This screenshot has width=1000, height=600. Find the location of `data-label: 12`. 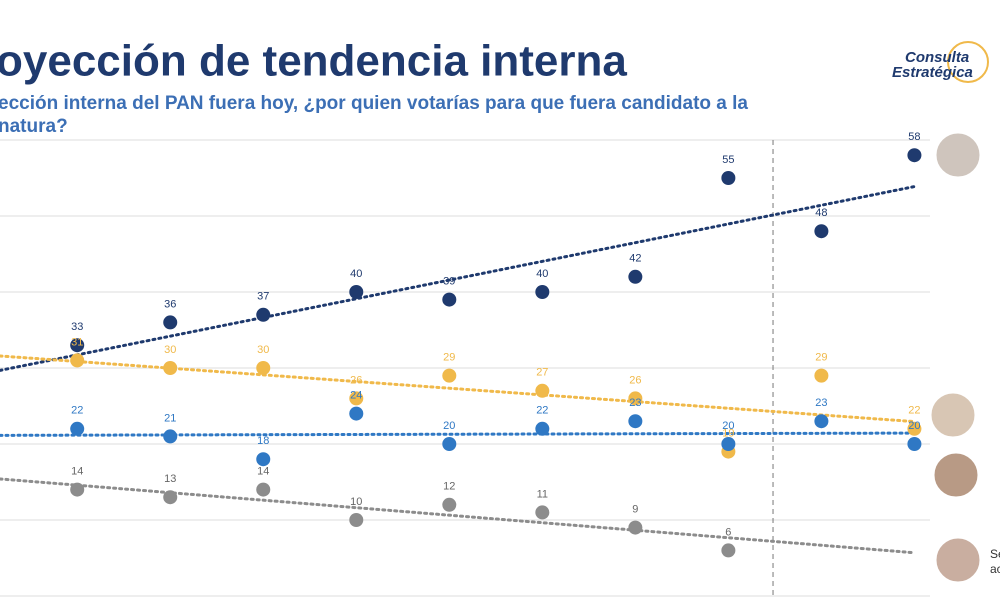

data-label: 12 is located at coordinates (449, 487).